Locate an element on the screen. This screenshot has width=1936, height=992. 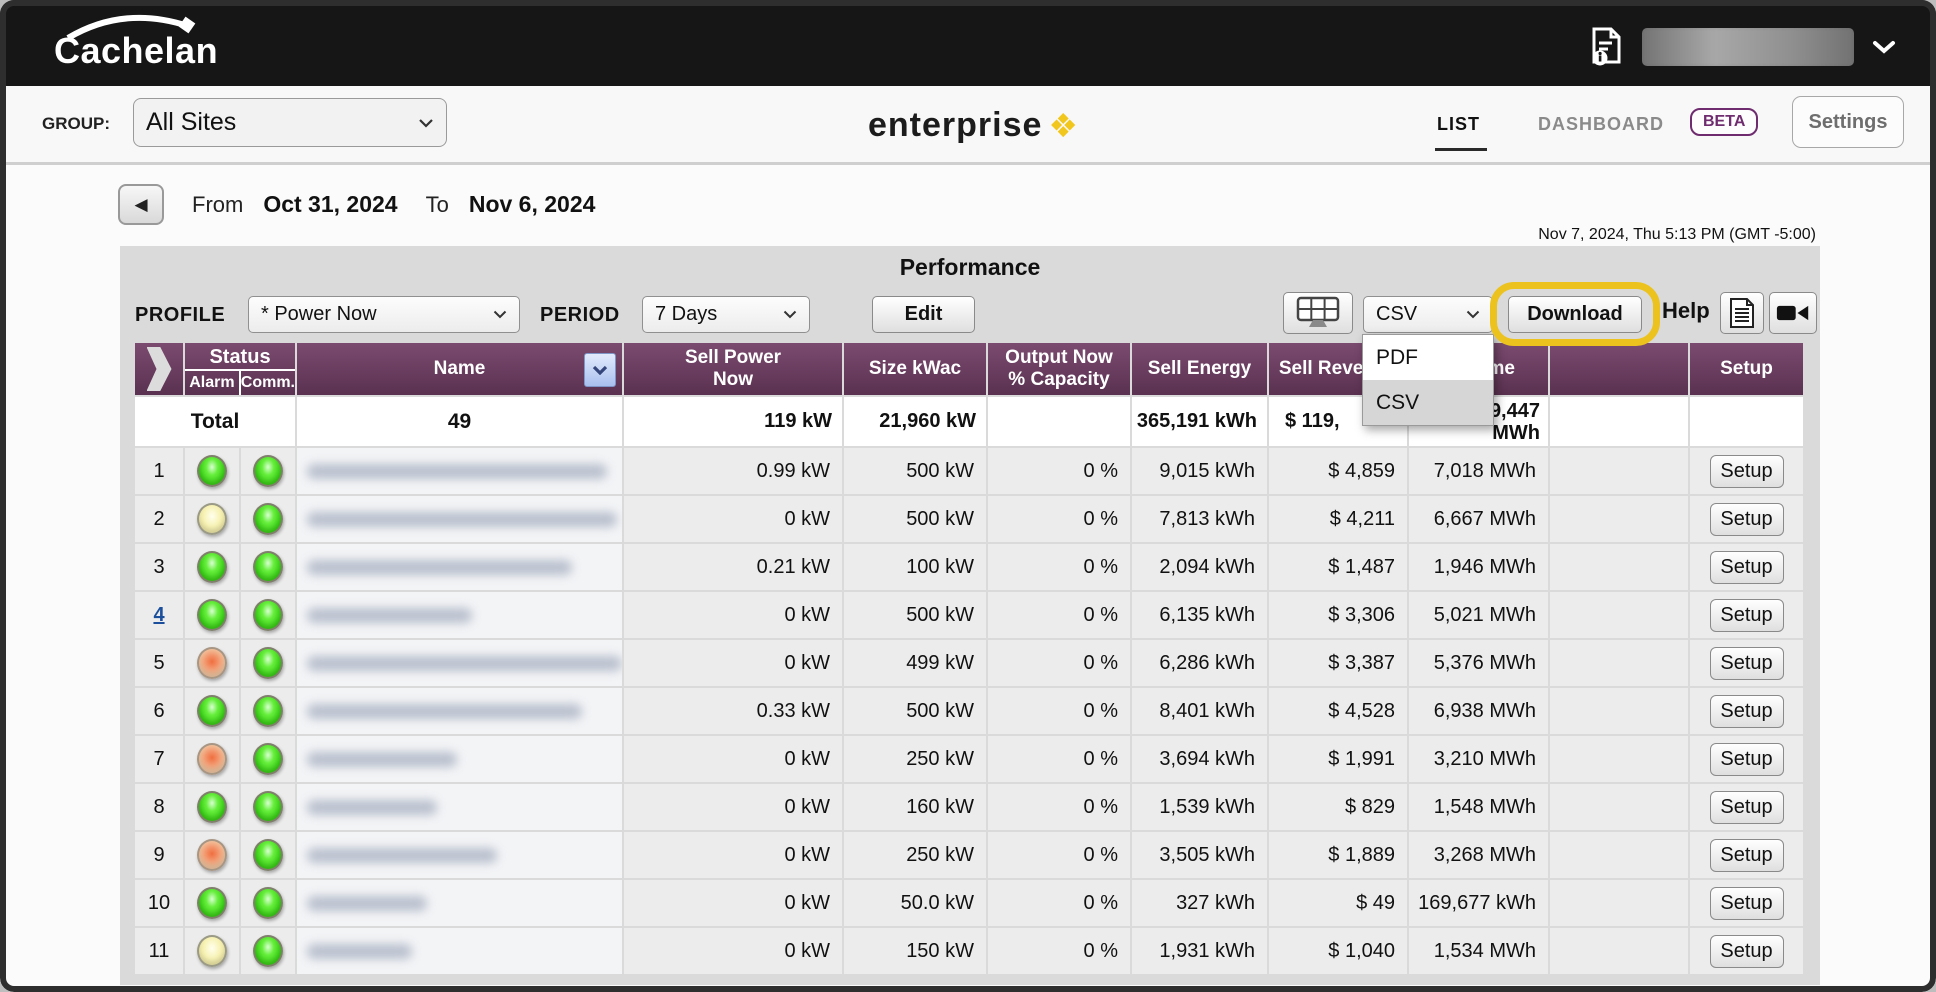
total-output is located at coordinates (1059, 421).